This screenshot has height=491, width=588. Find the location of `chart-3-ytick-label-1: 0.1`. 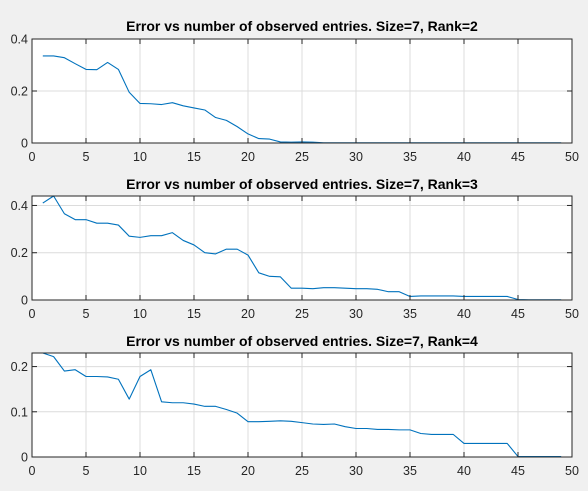

chart-3-ytick-label-1: 0.1 is located at coordinates (19, 412).